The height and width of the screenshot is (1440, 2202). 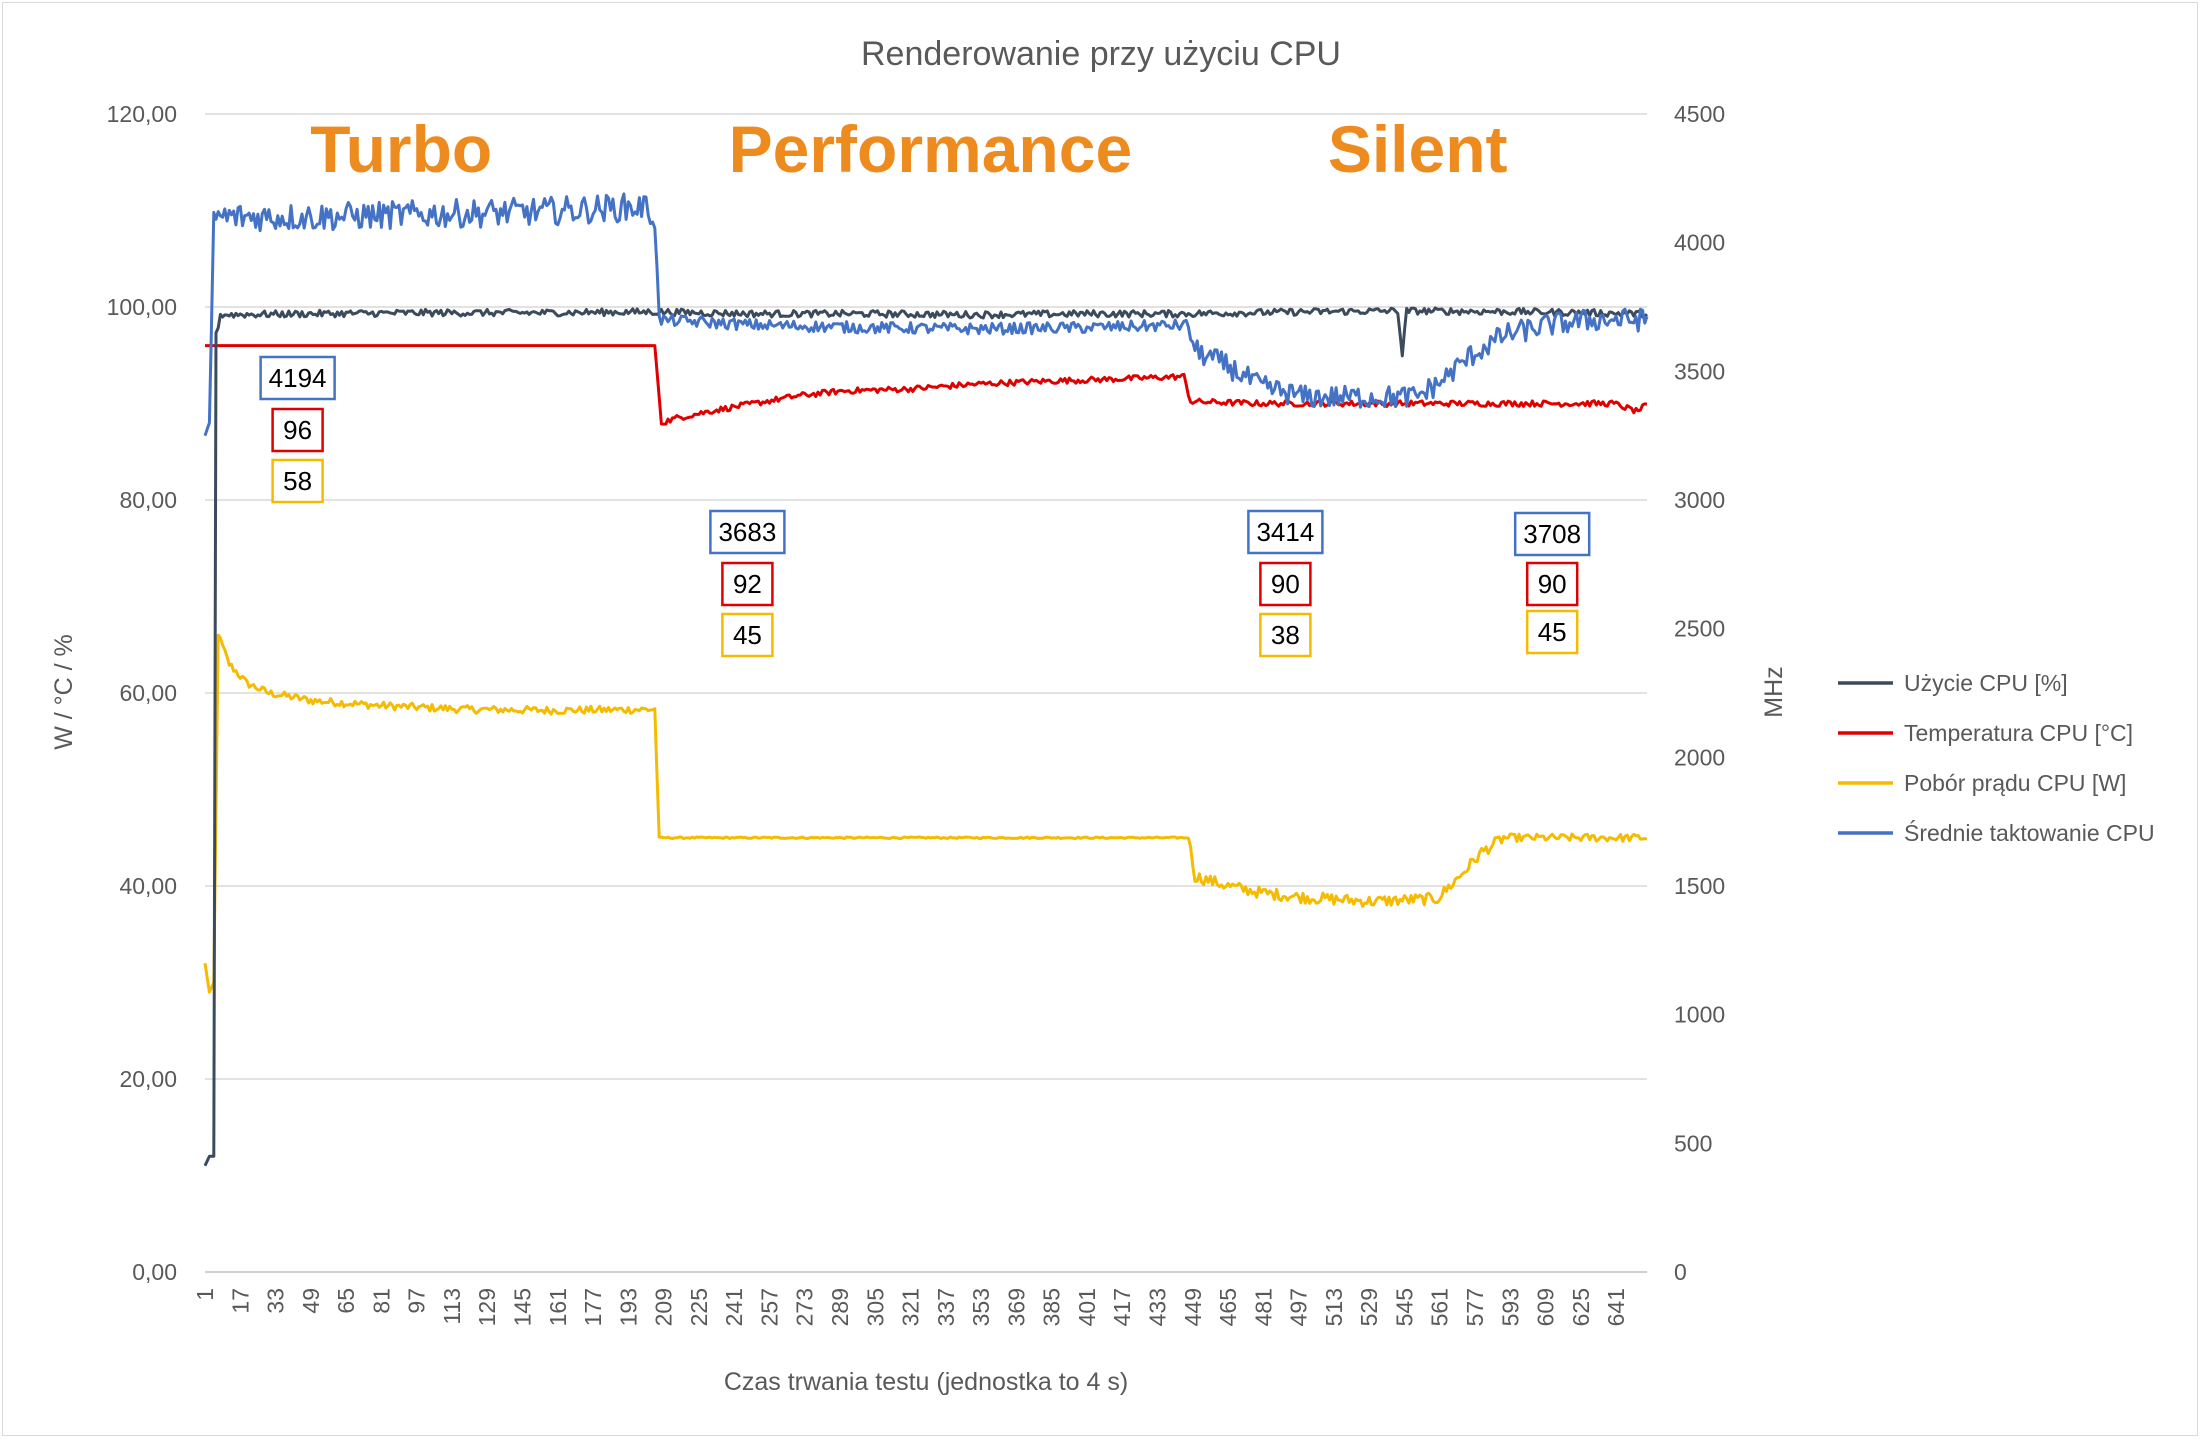 I want to click on x-tick-label: 417, so click(x=1122, y=1307).